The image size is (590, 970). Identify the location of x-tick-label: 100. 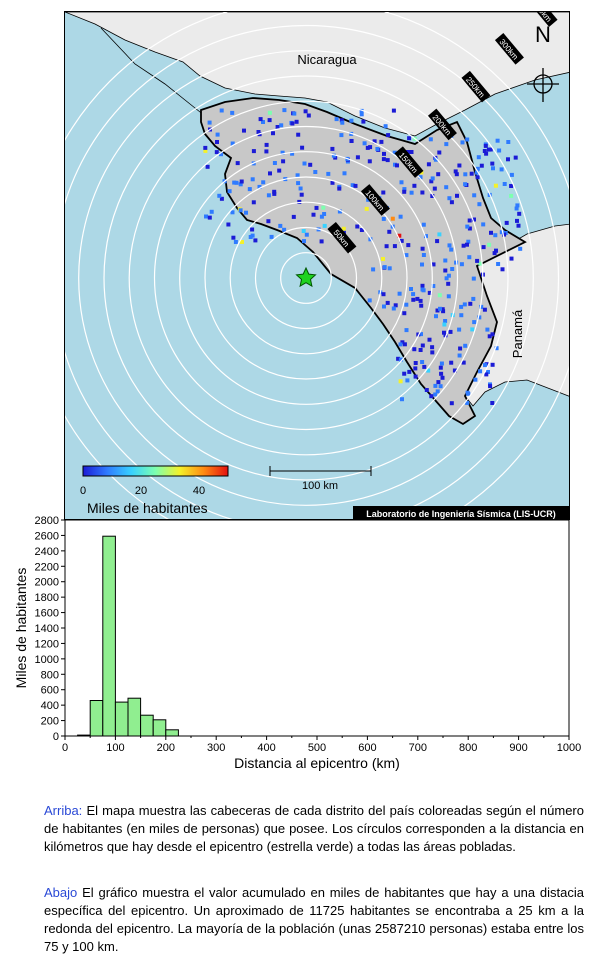
(115, 748).